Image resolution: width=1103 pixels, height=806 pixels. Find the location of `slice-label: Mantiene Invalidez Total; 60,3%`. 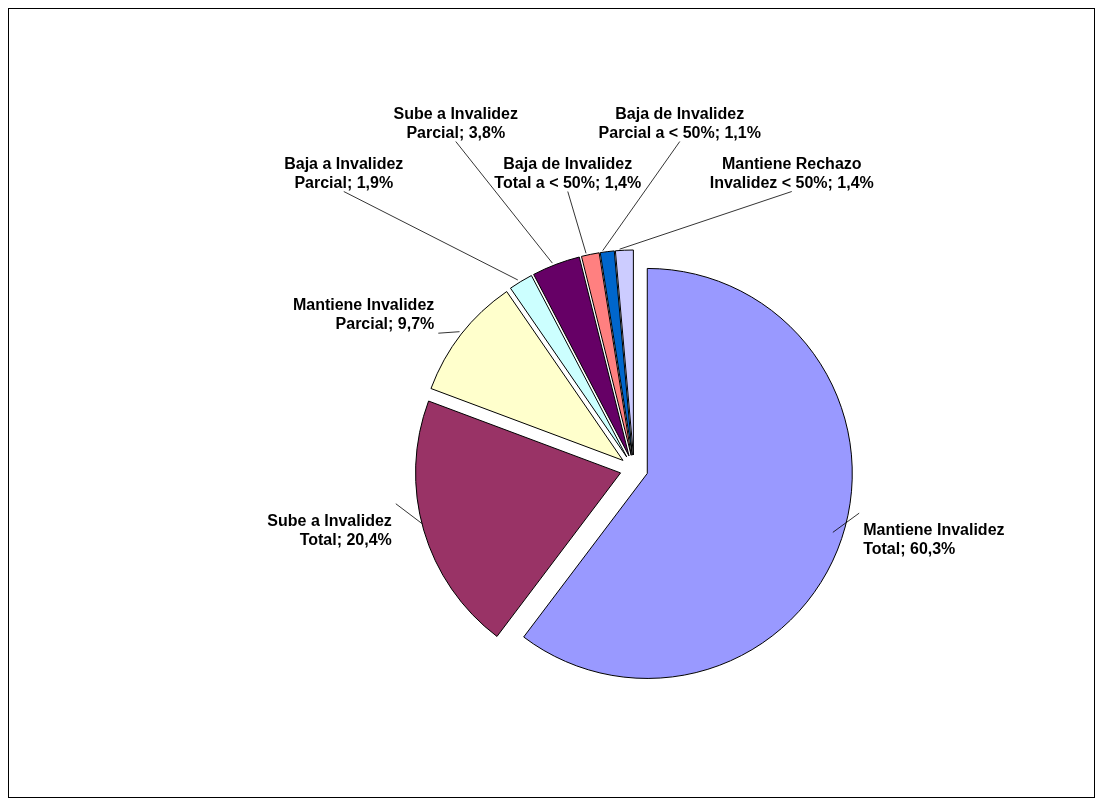

slice-label: Mantiene Invalidez Total; 60,3% is located at coordinates (934, 539).